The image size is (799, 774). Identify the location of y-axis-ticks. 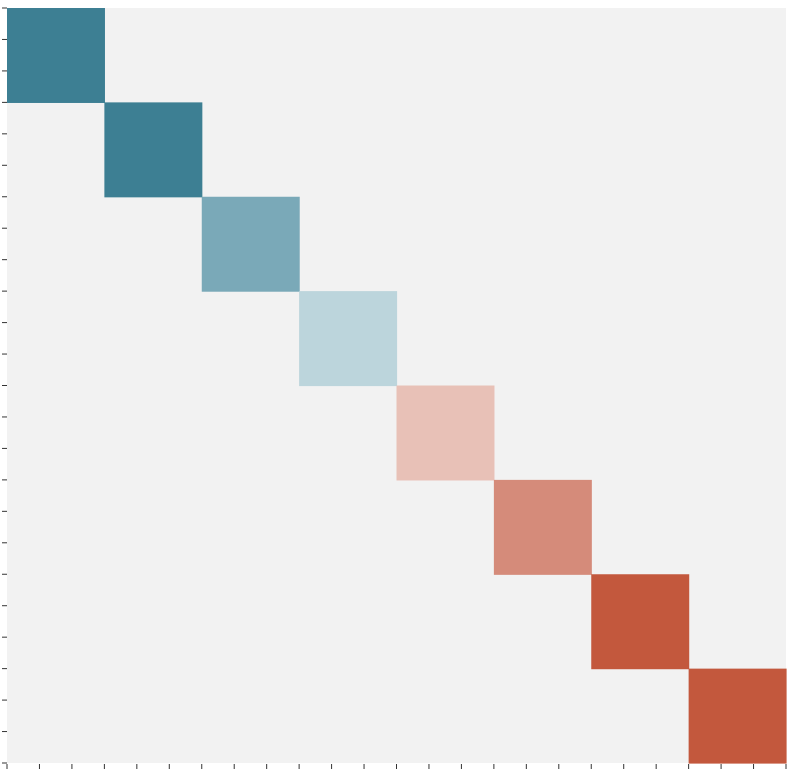
(4, 385).